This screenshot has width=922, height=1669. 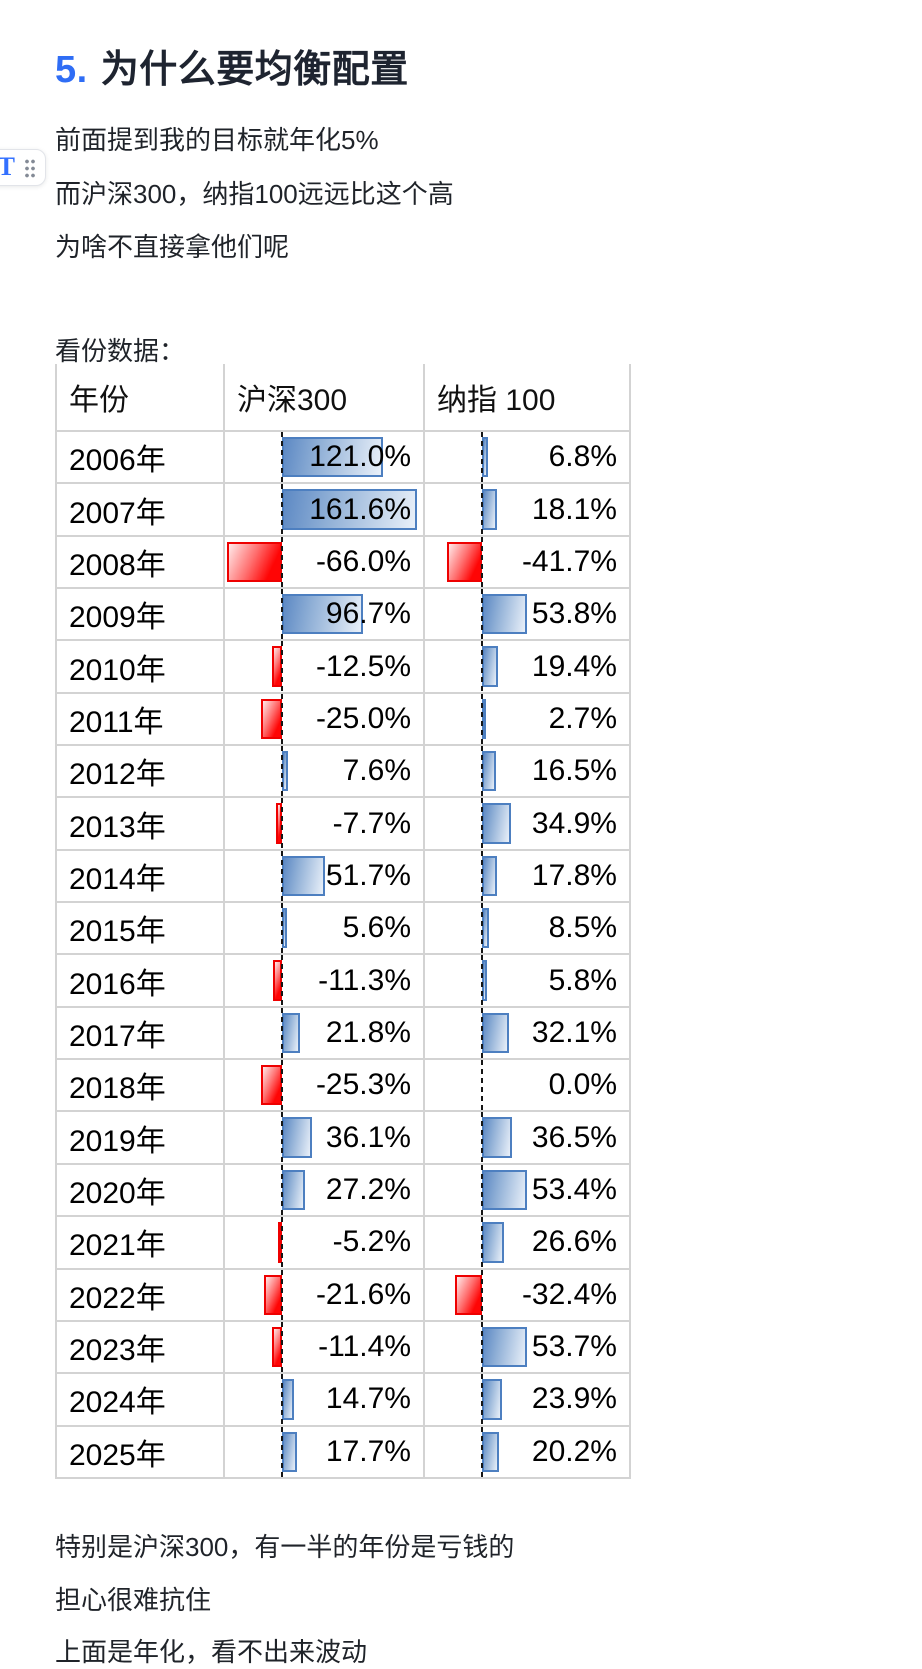 I want to click on cell-value: 27.2%, so click(x=368, y=1189).